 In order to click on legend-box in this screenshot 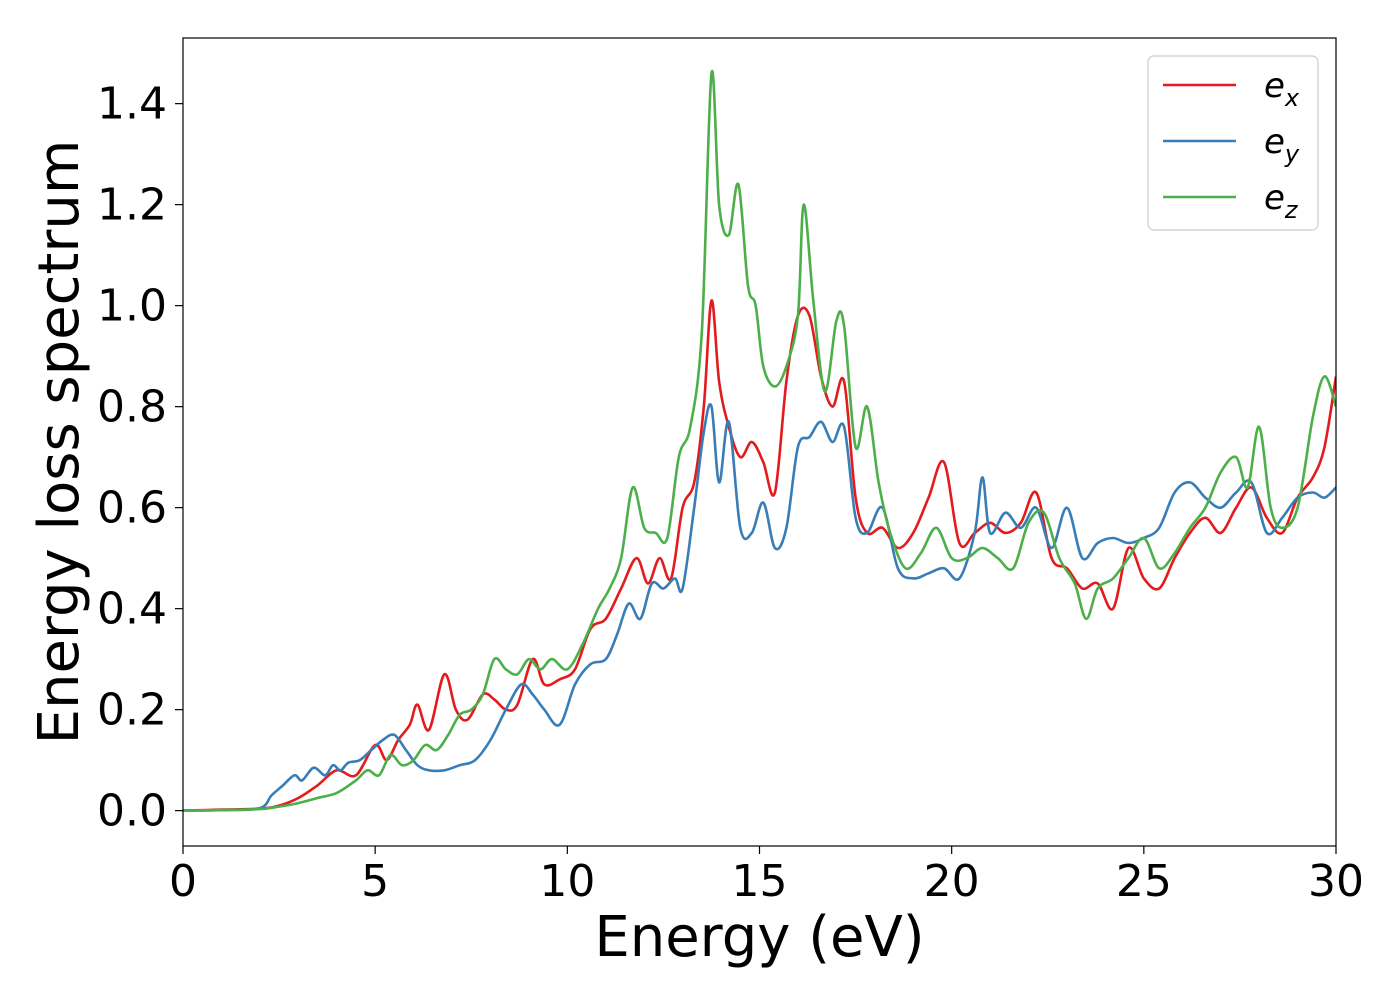, I will do `click(1233, 143)`.